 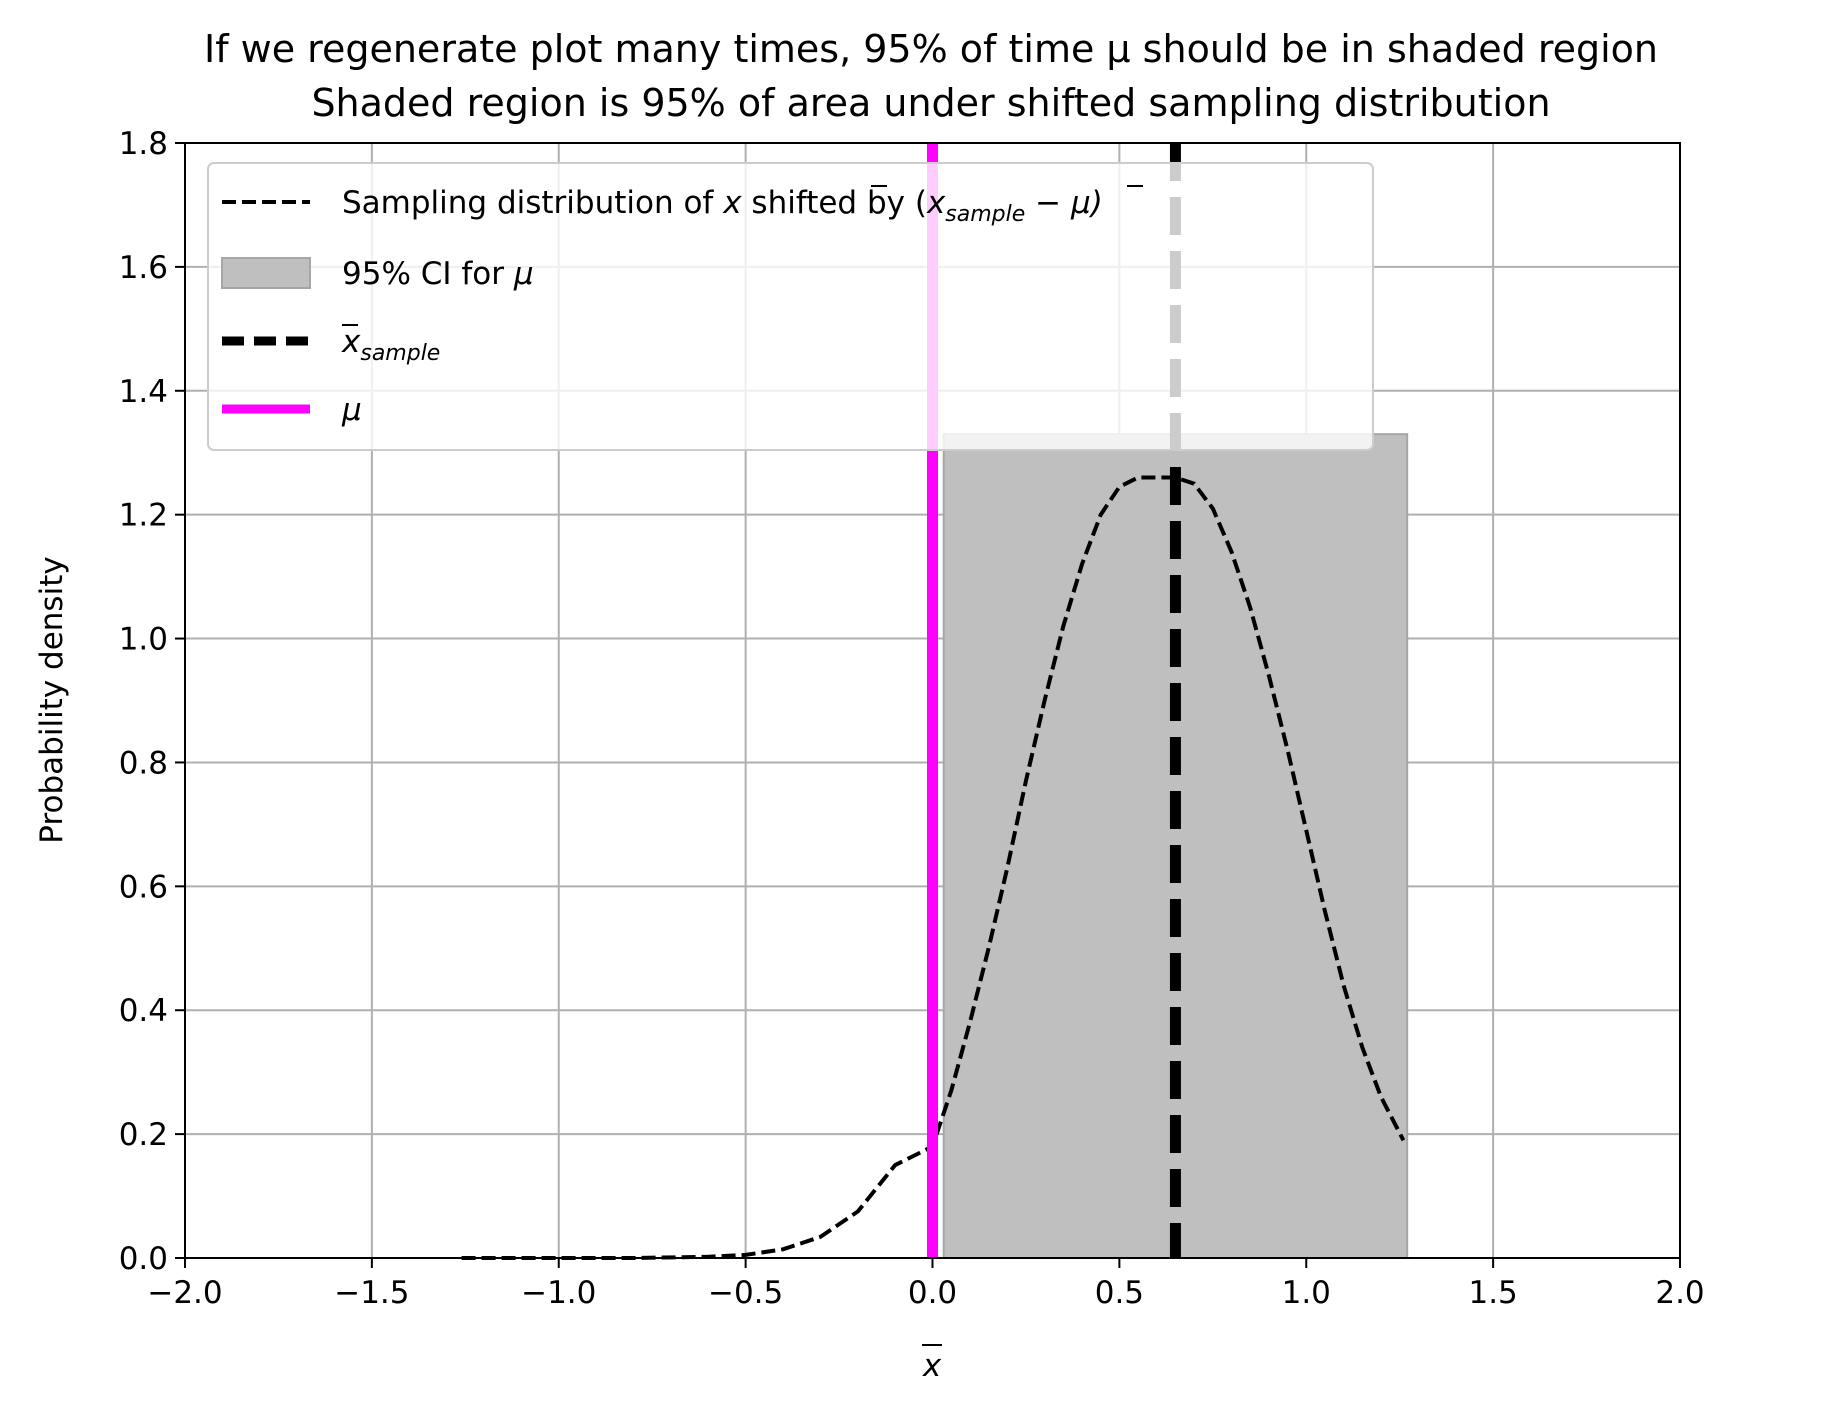 What do you see at coordinates (143, 1259) in the screenshot?
I see `y-tick-label-0: 0.0` at bounding box center [143, 1259].